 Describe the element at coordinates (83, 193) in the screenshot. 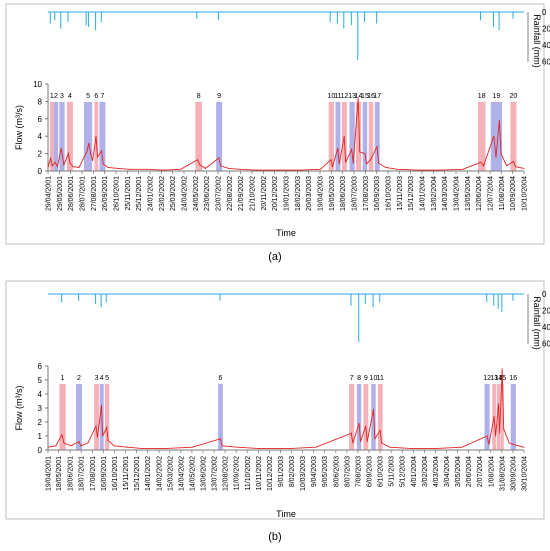

I see `time-x-tick-label: 28/07/2001` at that location.